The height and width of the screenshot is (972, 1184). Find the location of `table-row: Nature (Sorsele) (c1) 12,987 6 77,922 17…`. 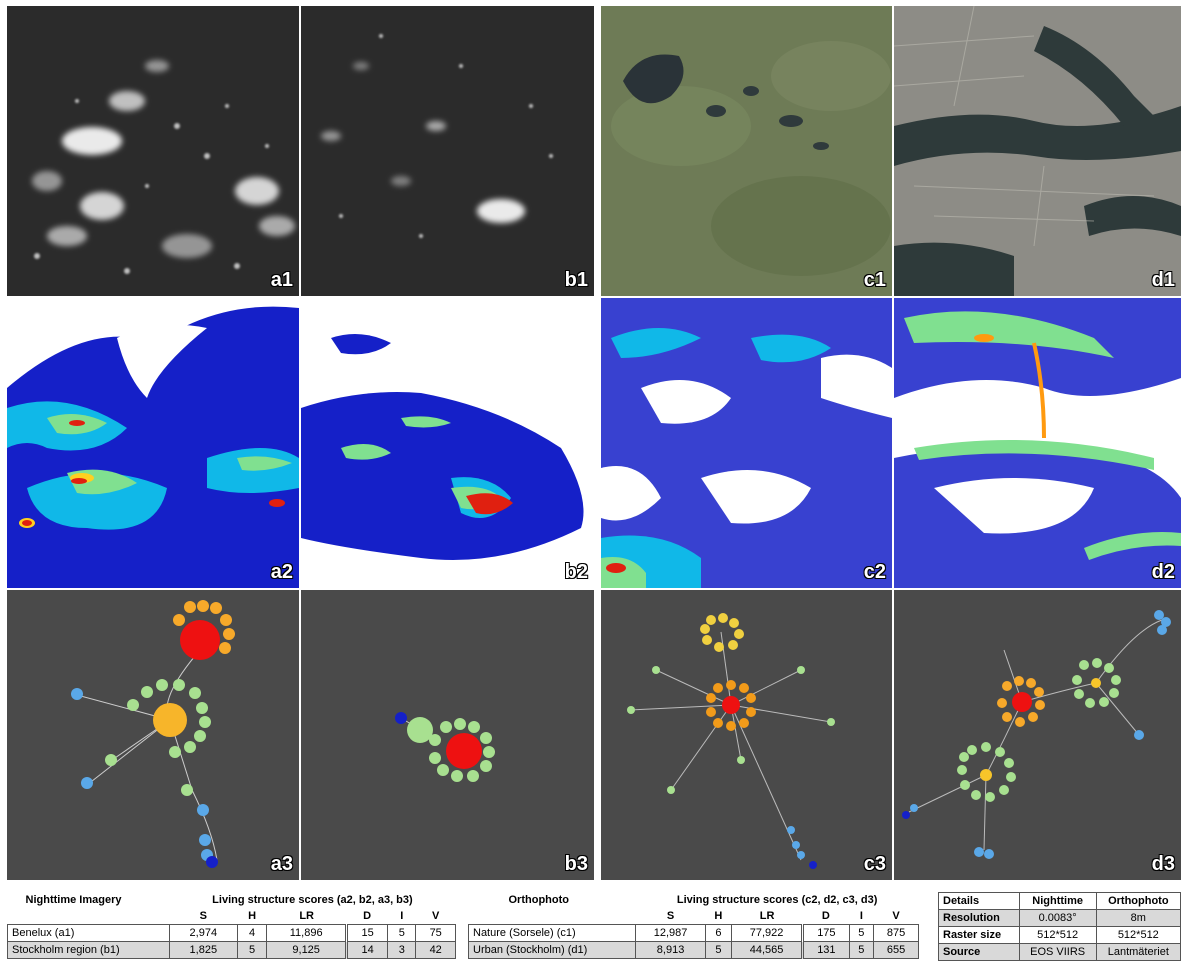

table-row: Nature (Sorsele) (c1) 12,987 6 77,922 17… is located at coordinates (693, 933).